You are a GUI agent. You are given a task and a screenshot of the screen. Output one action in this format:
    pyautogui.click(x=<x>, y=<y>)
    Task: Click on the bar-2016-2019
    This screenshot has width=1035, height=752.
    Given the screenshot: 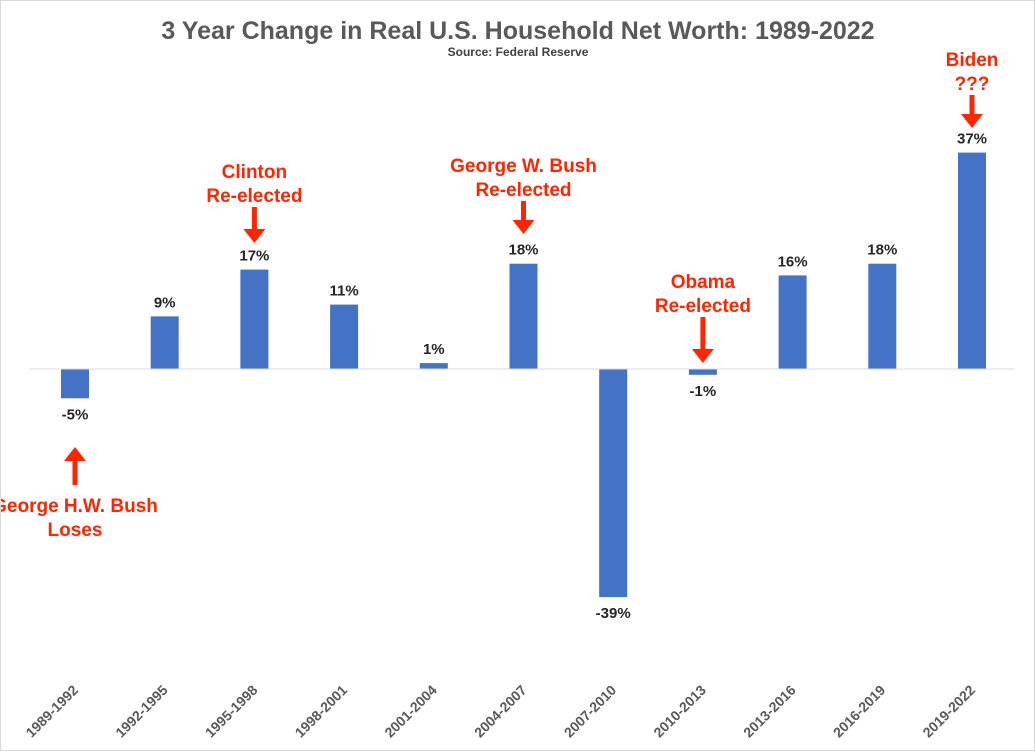 What is the action you would take?
    pyautogui.click(x=882, y=316)
    